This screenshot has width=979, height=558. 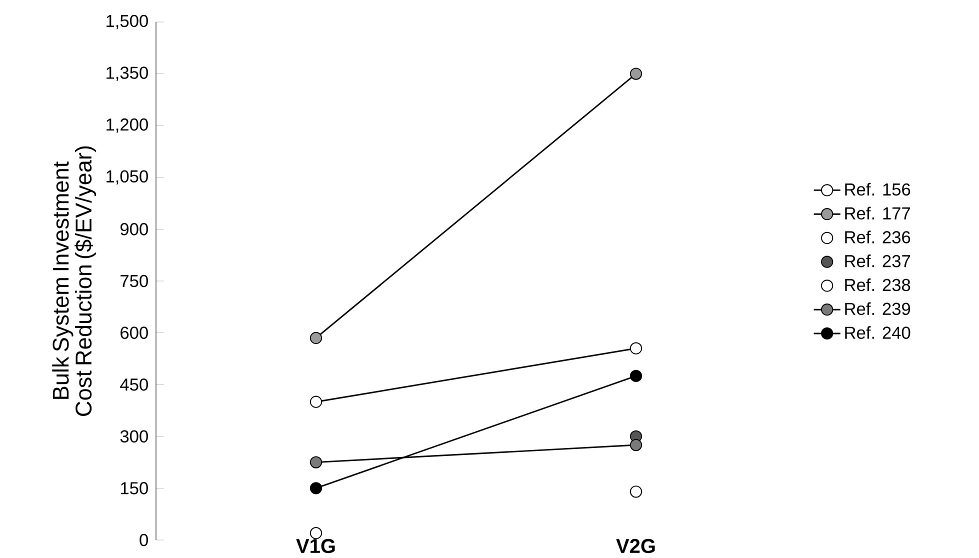 What do you see at coordinates (134, 384) in the screenshot?
I see `y-tick-label: 450` at bounding box center [134, 384].